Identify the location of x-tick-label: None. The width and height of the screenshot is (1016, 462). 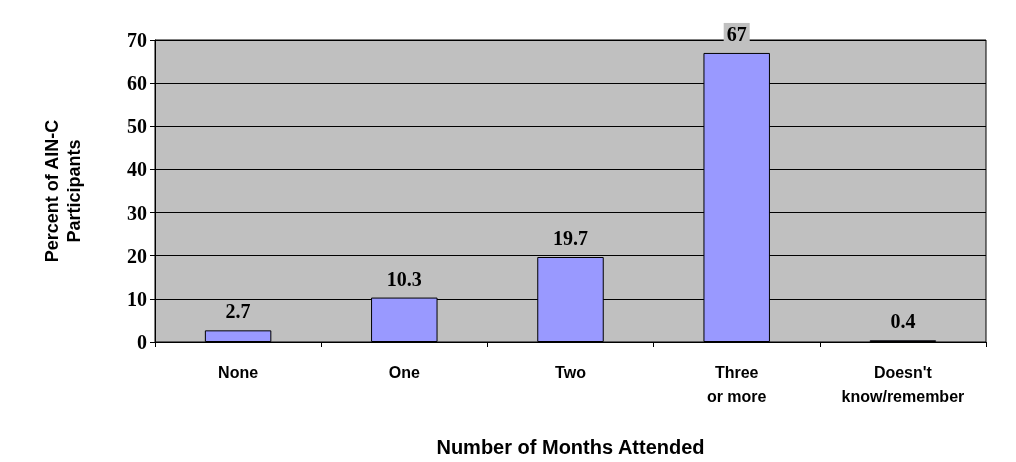
(238, 372).